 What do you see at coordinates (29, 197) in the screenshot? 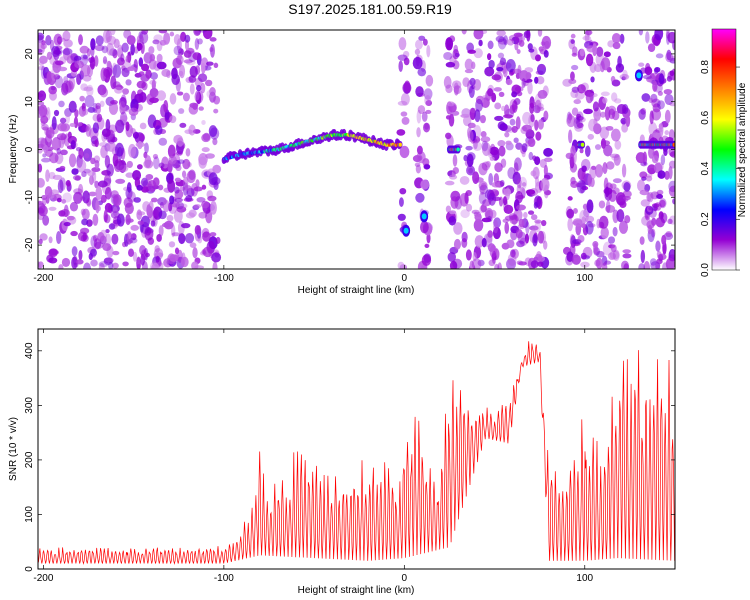
I see `y-tick-label: -10` at bounding box center [29, 197].